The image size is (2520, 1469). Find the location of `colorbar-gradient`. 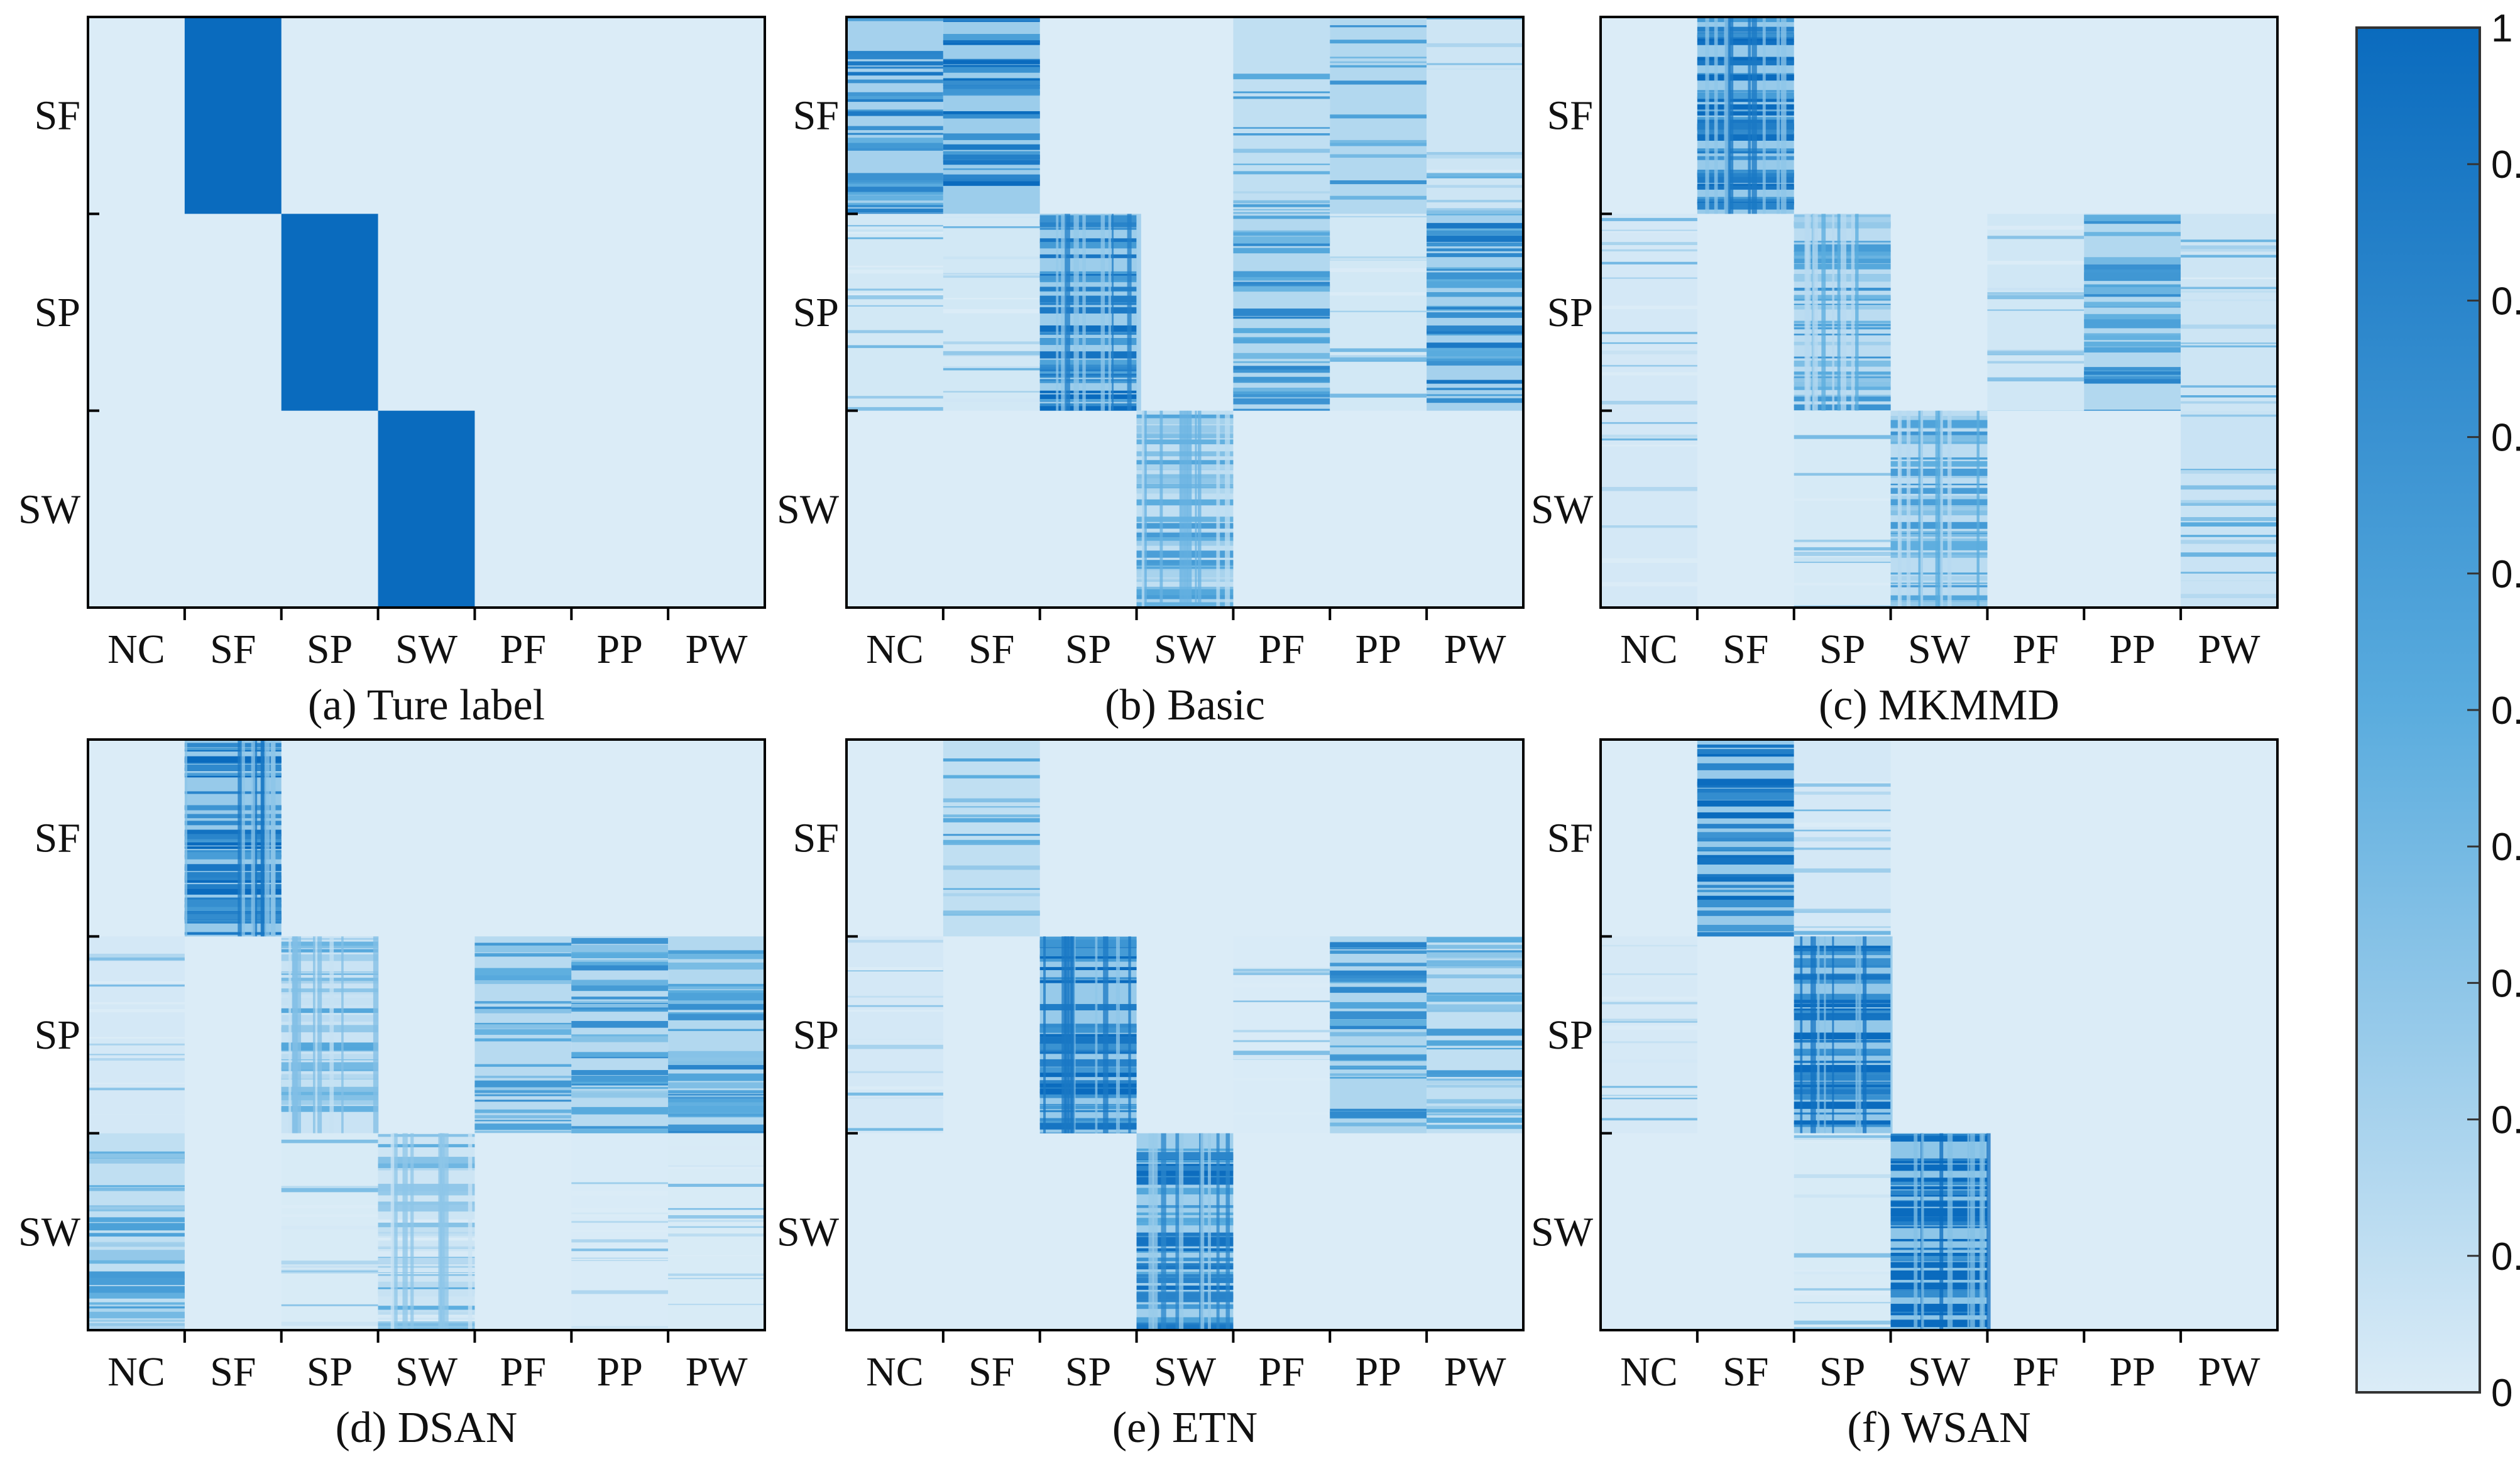

colorbar-gradient is located at coordinates (2418, 710).